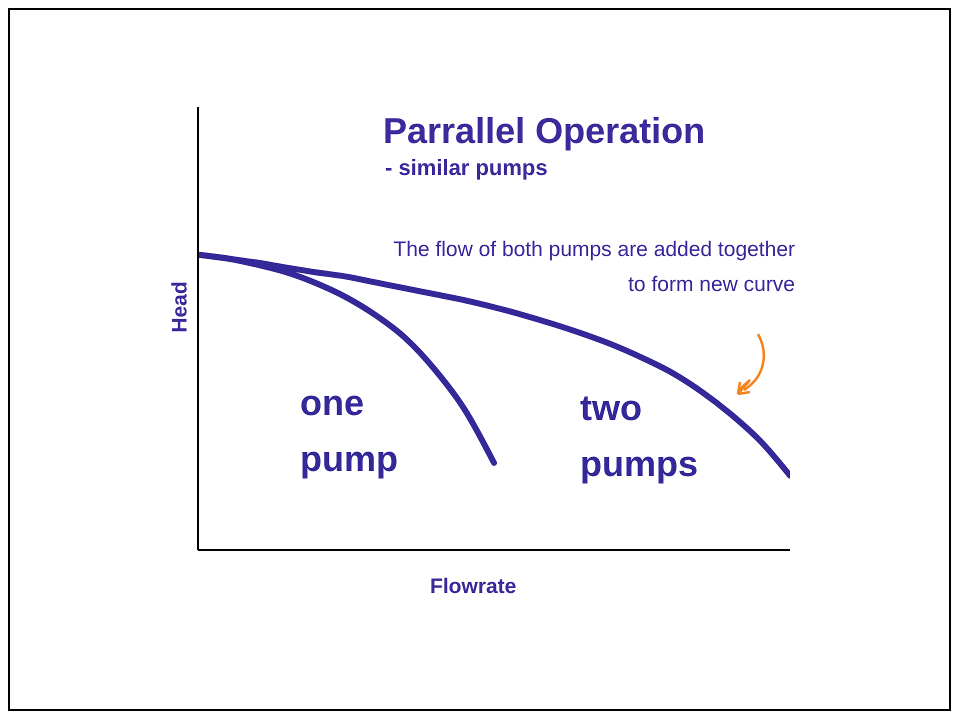  What do you see at coordinates (349, 431) in the screenshot?
I see `series-label: one pump` at bounding box center [349, 431].